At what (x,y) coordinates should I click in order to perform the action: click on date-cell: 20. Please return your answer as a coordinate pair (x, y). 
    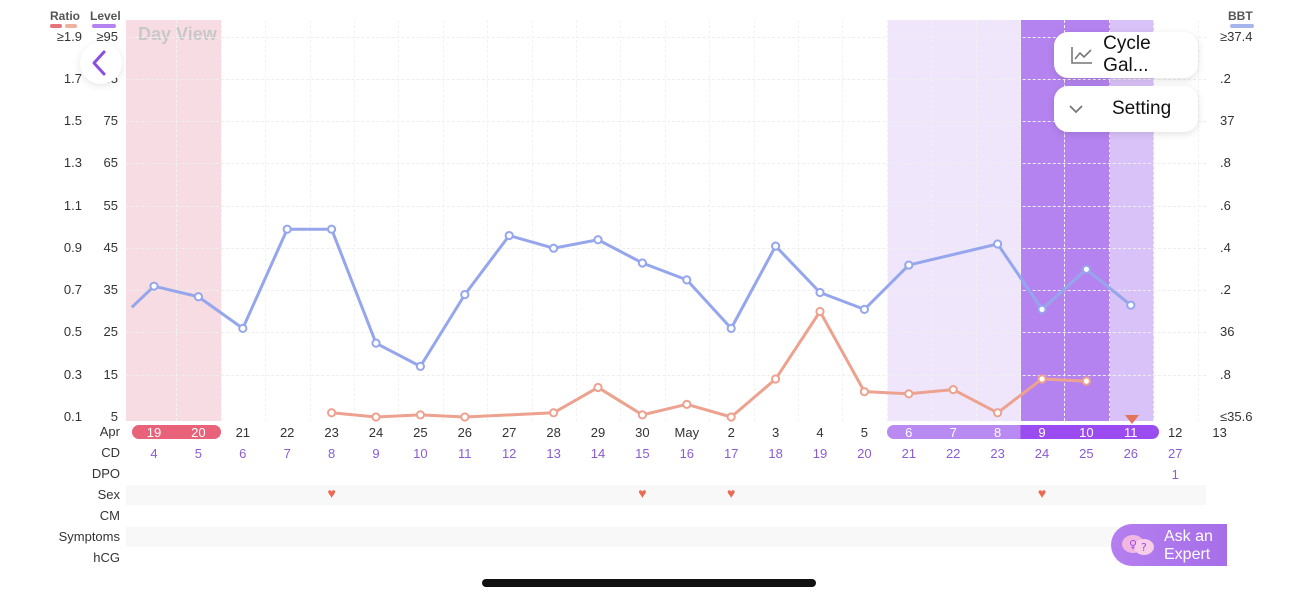
    Looking at the image, I should click on (198, 432).